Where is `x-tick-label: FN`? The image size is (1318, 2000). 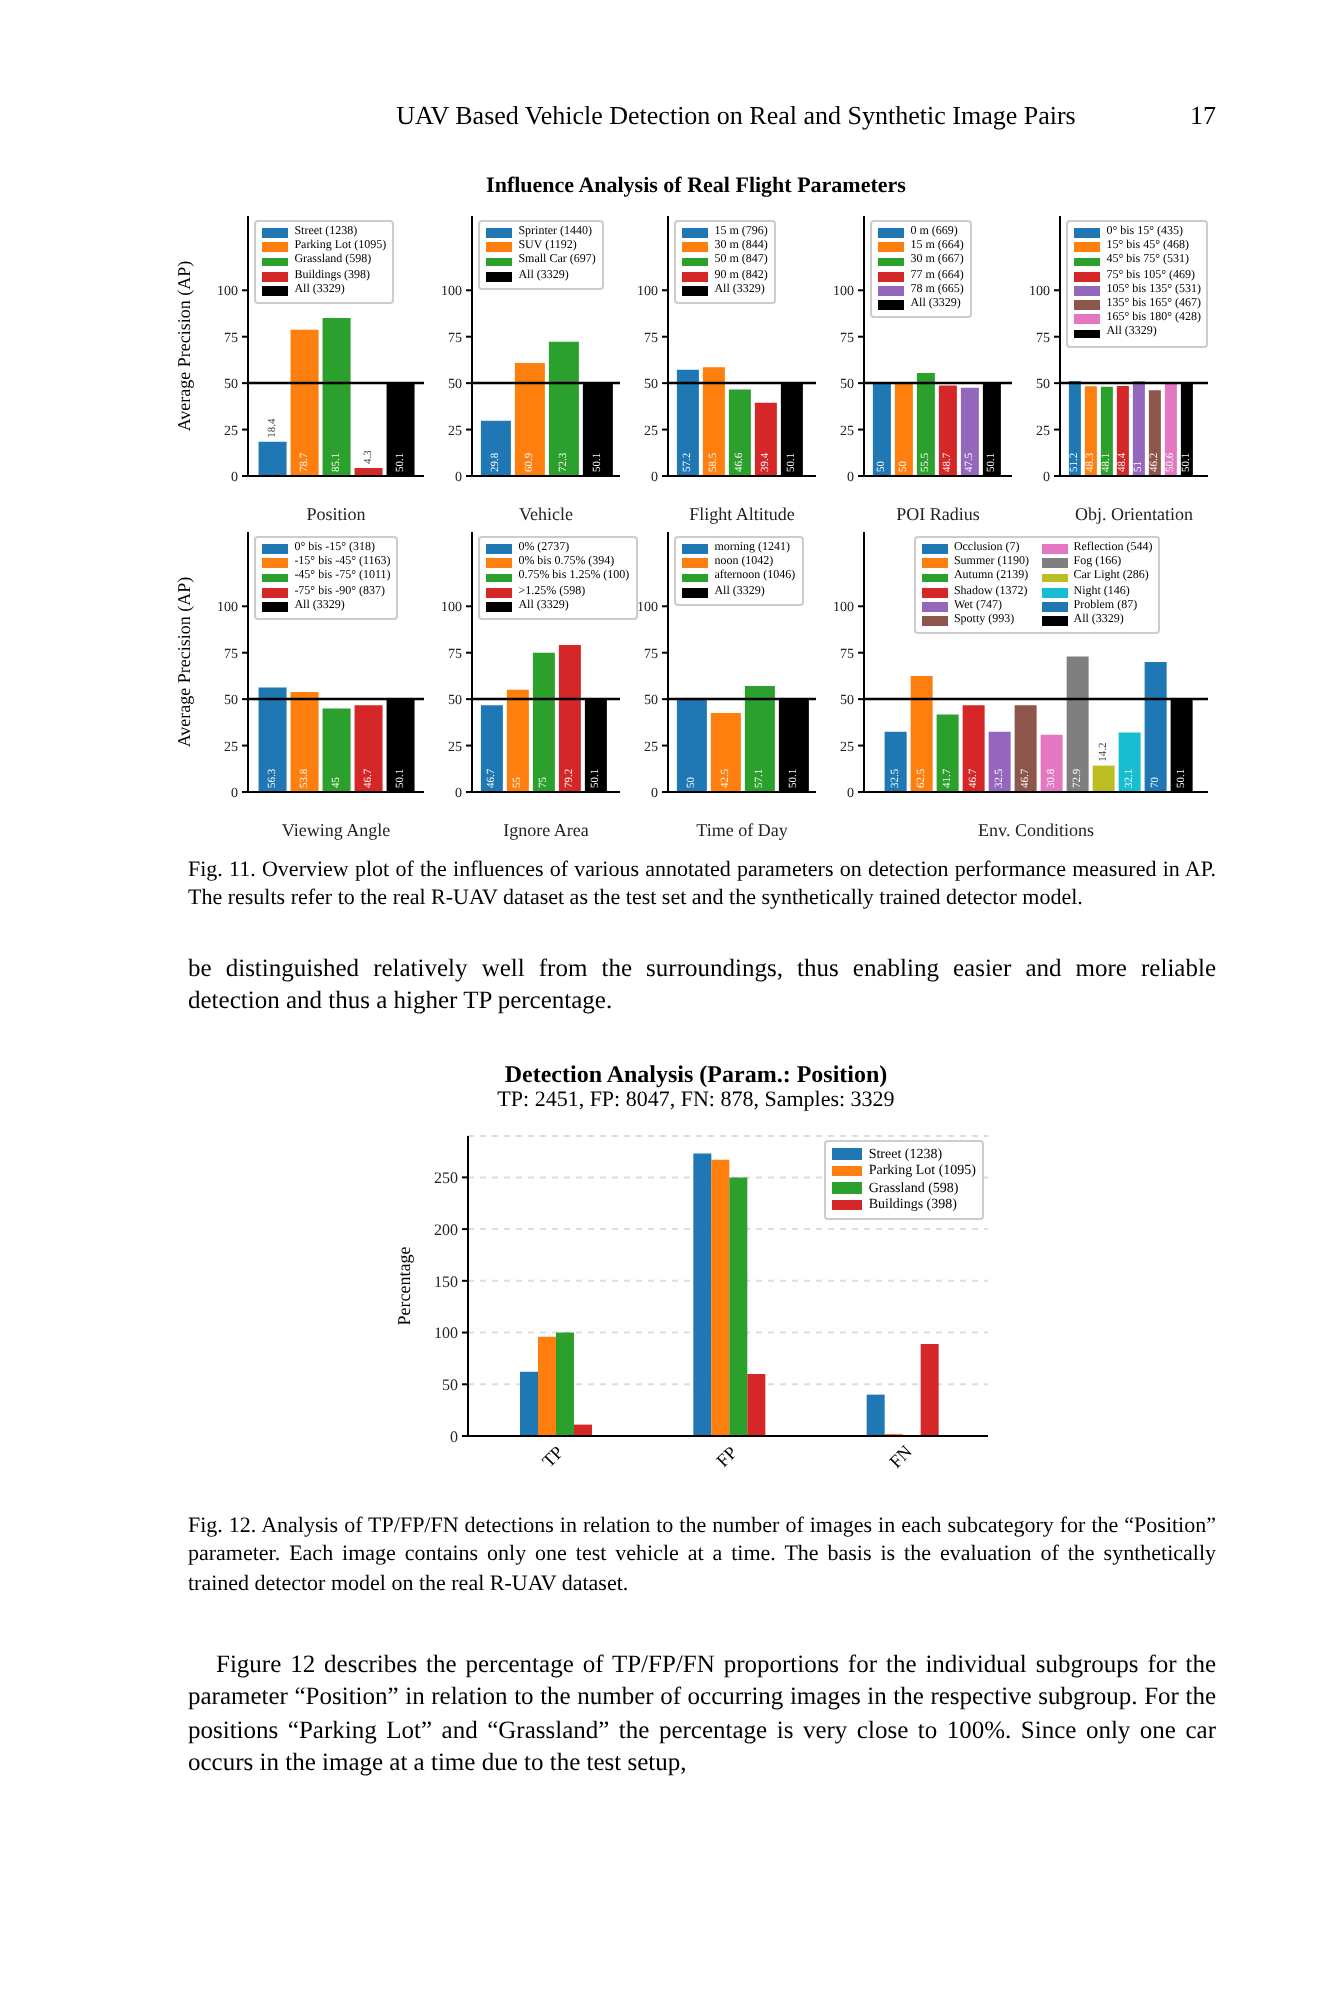
x-tick-label: FN is located at coordinates (900, 1457).